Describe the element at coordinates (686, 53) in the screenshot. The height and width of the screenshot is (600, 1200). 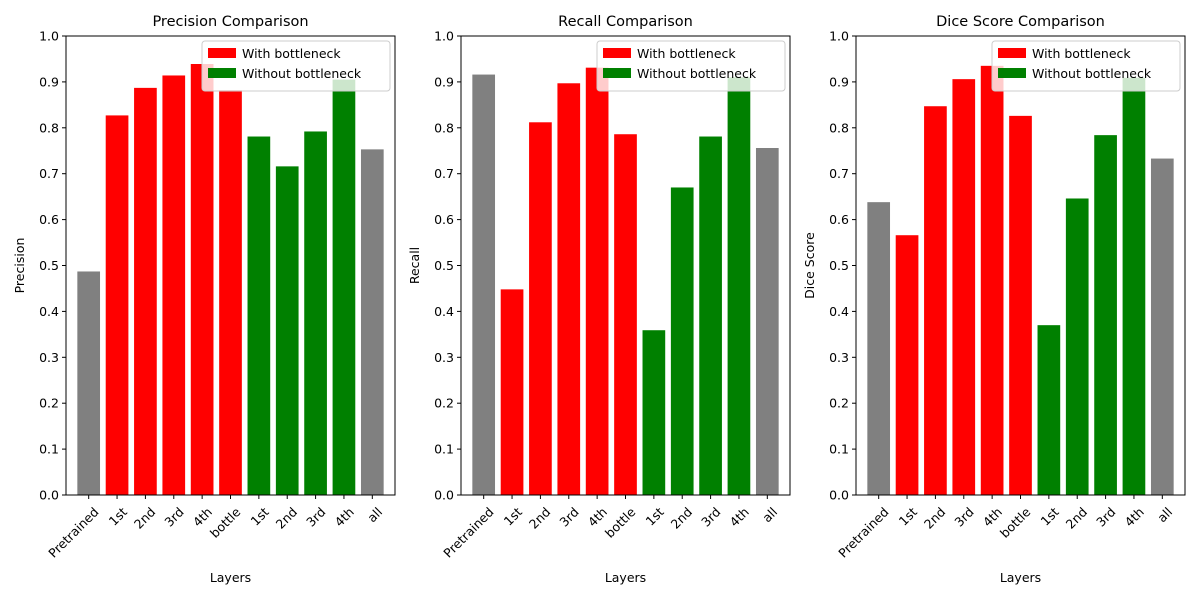
I see `legend-label: With bottleneck` at that location.